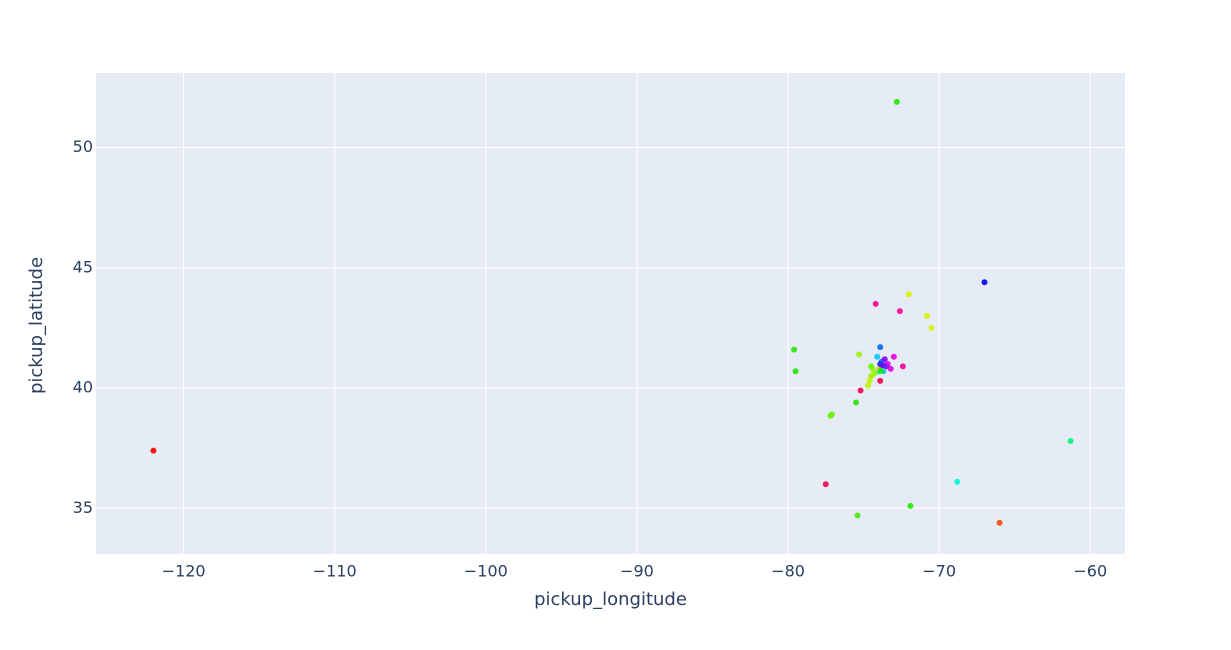 The width and height of the screenshot is (1231, 650). What do you see at coordinates (335, 571) in the screenshot?
I see `x-tick-label: −110` at bounding box center [335, 571].